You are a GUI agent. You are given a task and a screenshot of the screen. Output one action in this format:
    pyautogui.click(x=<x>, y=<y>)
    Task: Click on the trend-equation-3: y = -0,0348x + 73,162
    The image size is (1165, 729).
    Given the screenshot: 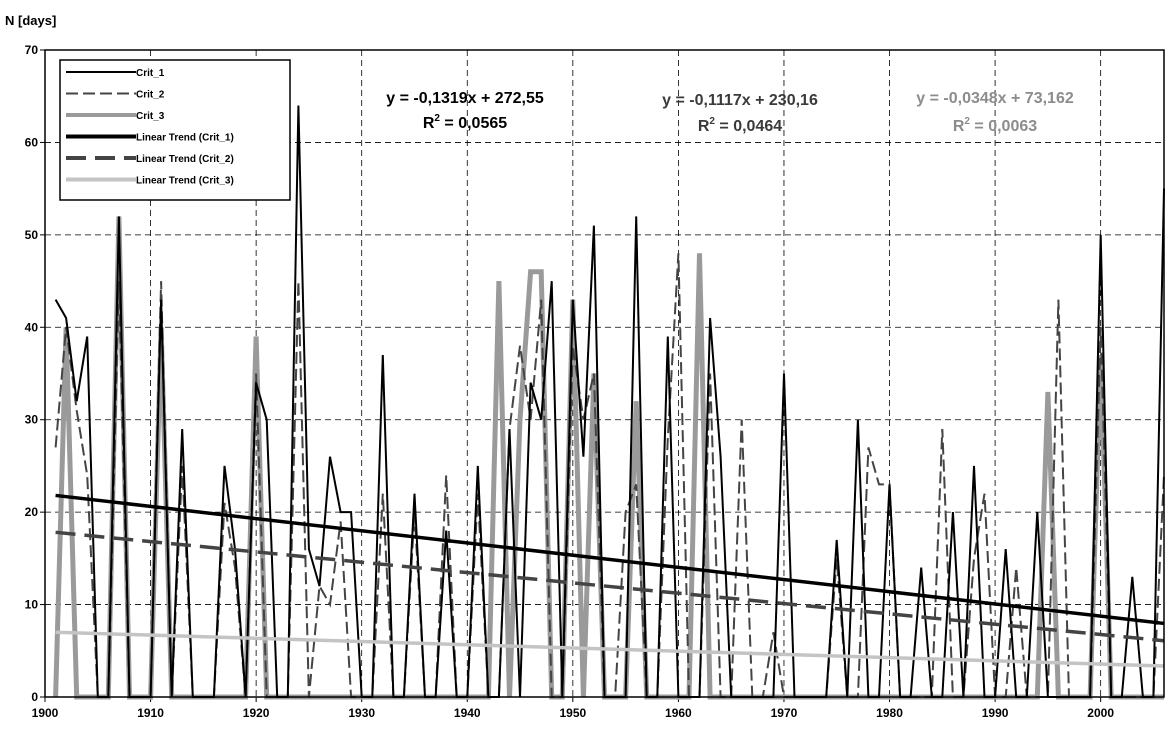 What is the action you would take?
    pyautogui.click(x=995, y=98)
    